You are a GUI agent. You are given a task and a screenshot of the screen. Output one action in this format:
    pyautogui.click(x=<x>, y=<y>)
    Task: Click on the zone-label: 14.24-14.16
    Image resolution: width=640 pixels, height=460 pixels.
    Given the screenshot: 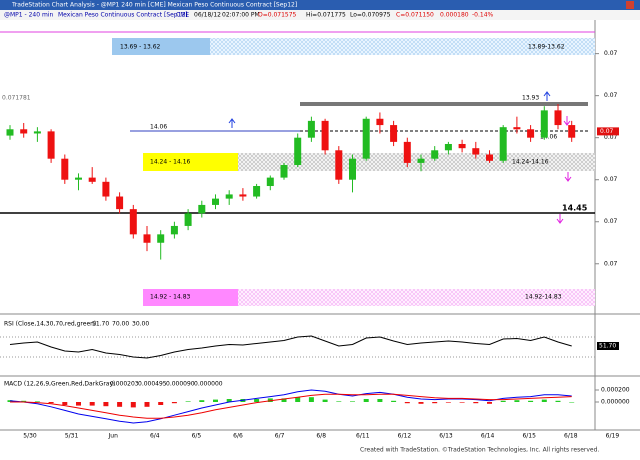 What is the action you would take?
    pyautogui.click(x=530, y=162)
    